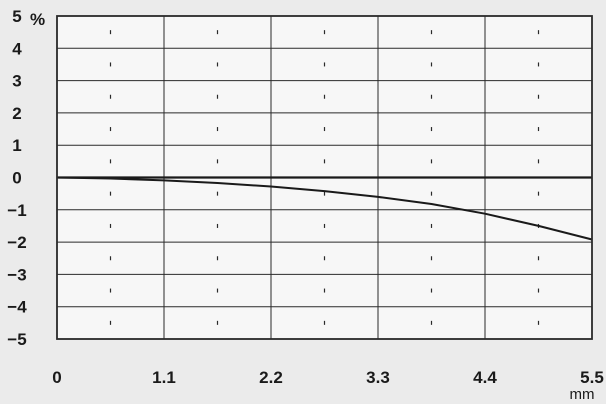  What do you see at coordinates (16, 274) in the screenshot?
I see `y-tick-label: −3` at bounding box center [16, 274].